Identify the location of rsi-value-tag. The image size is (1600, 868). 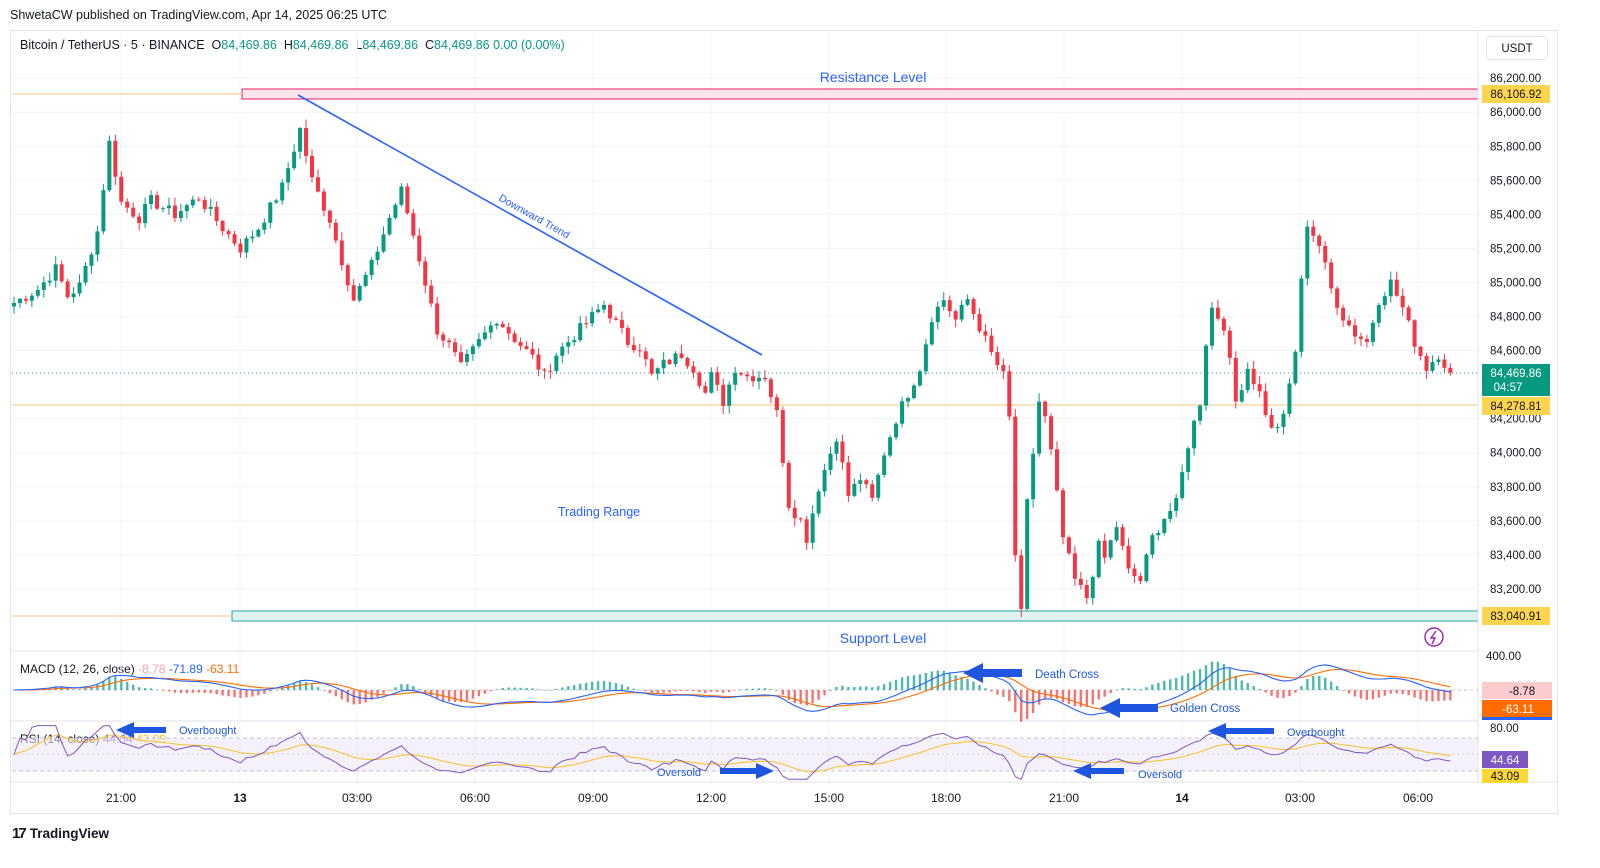
(1505, 759).